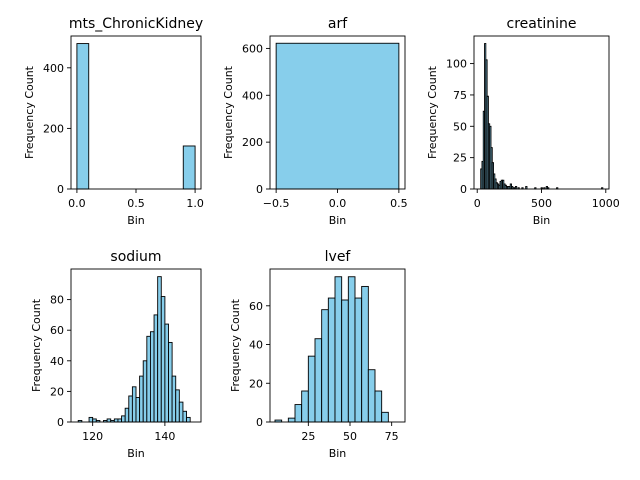  I want to click on x-tick-label: 0, so click(477, 203).